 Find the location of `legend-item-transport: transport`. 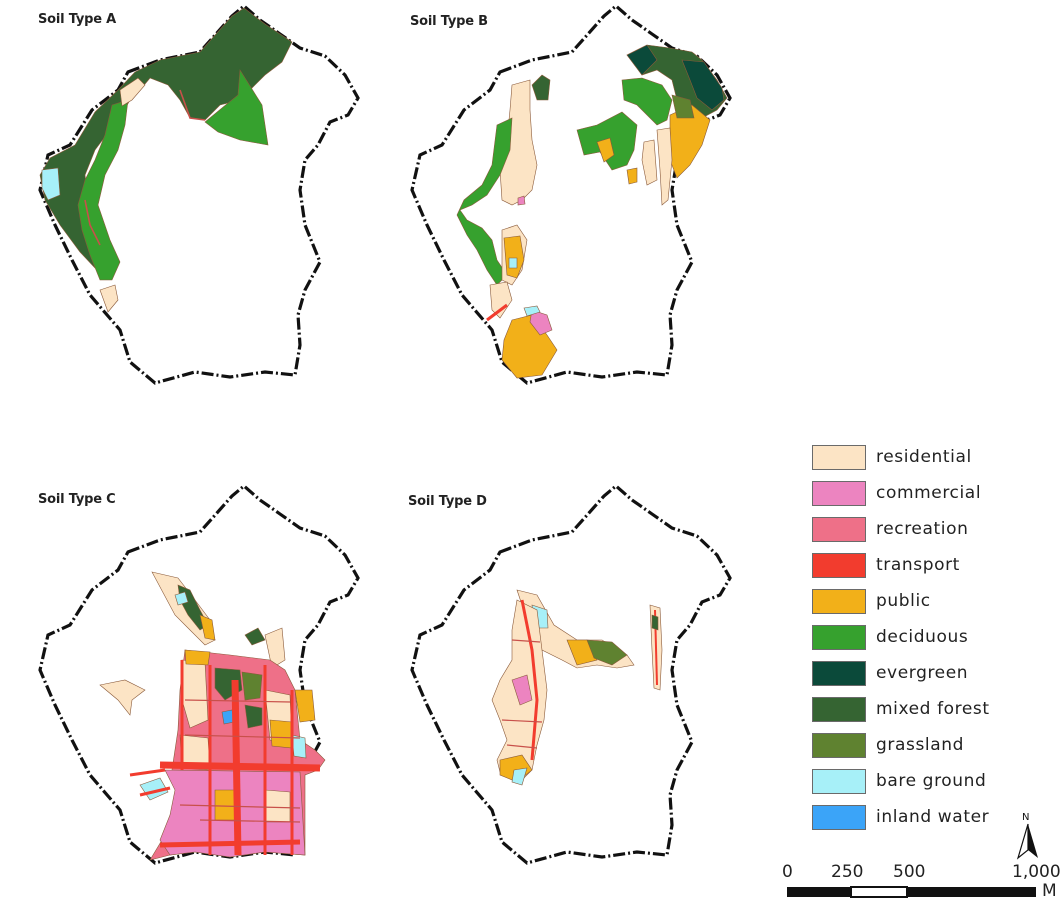

legend-item-transport: transport is located at coordinates (912, 565).